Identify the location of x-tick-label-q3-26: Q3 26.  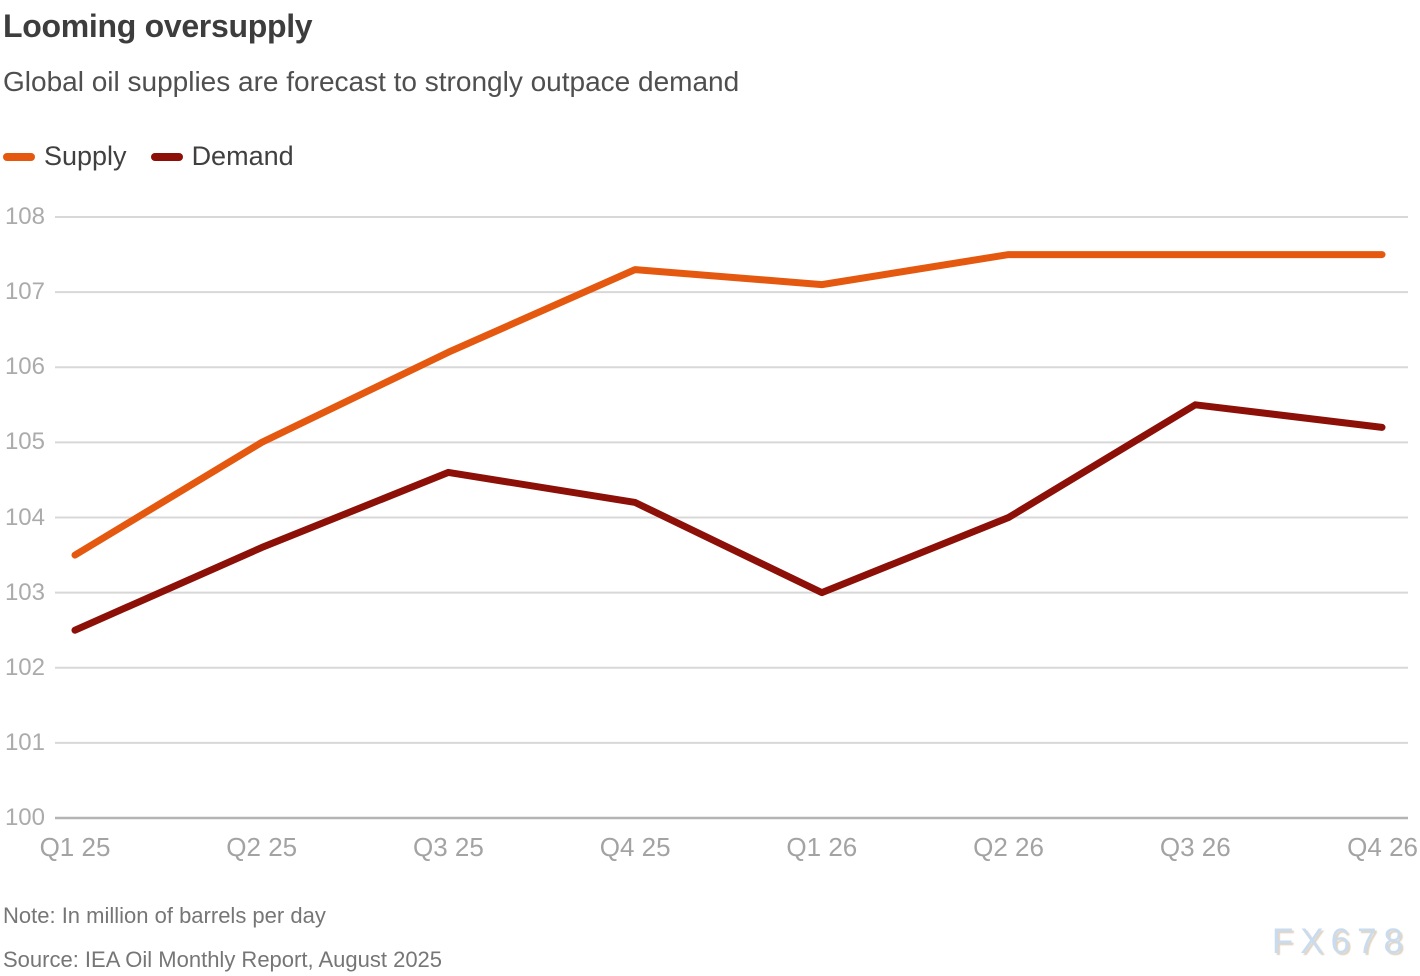
(1195, 847).